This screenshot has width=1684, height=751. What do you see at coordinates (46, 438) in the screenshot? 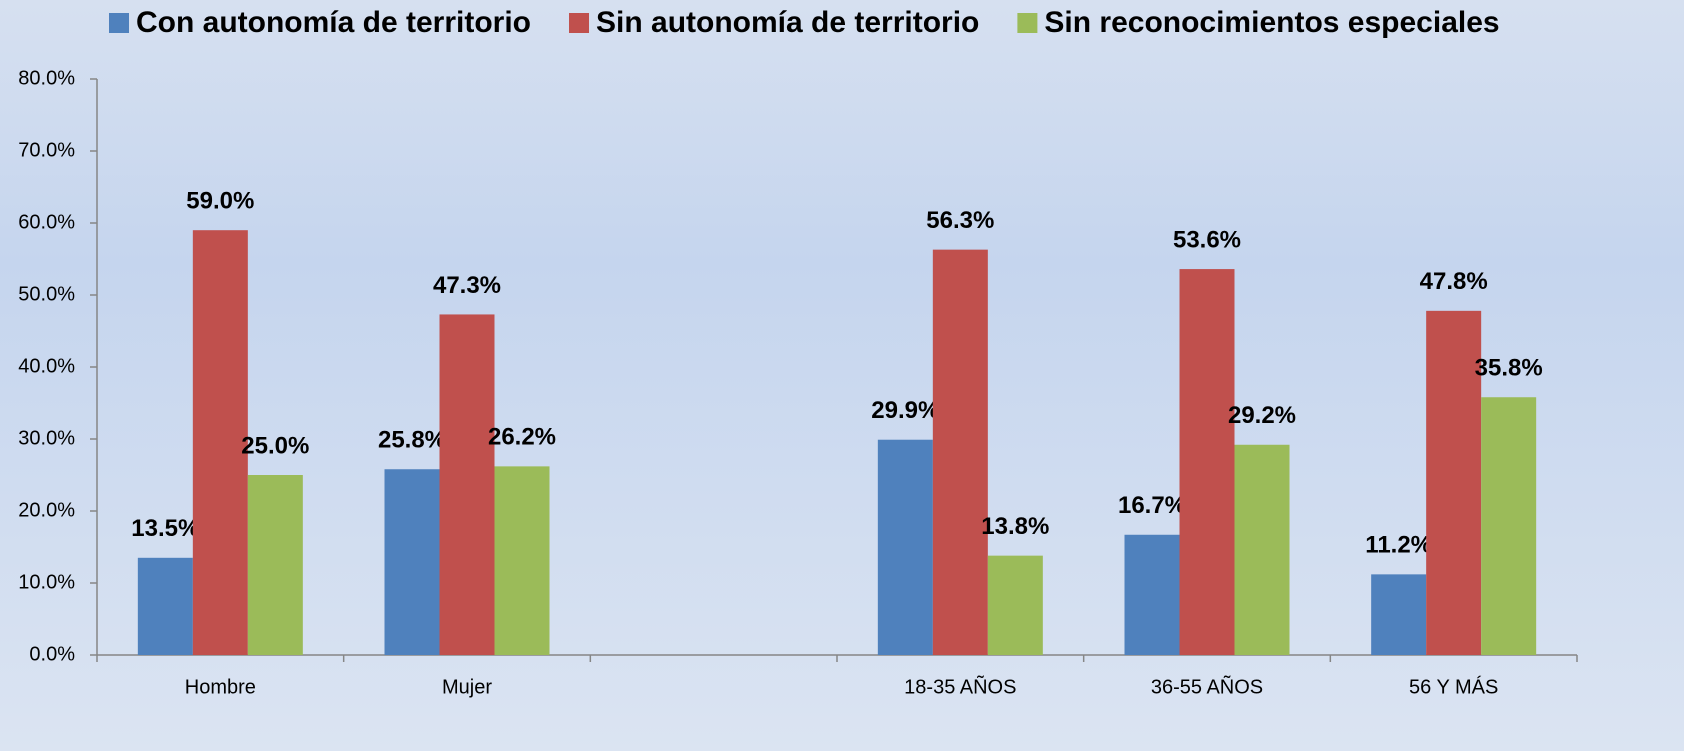
I see `y-tick-label: 30.0%` at bounding box center [46, 438].